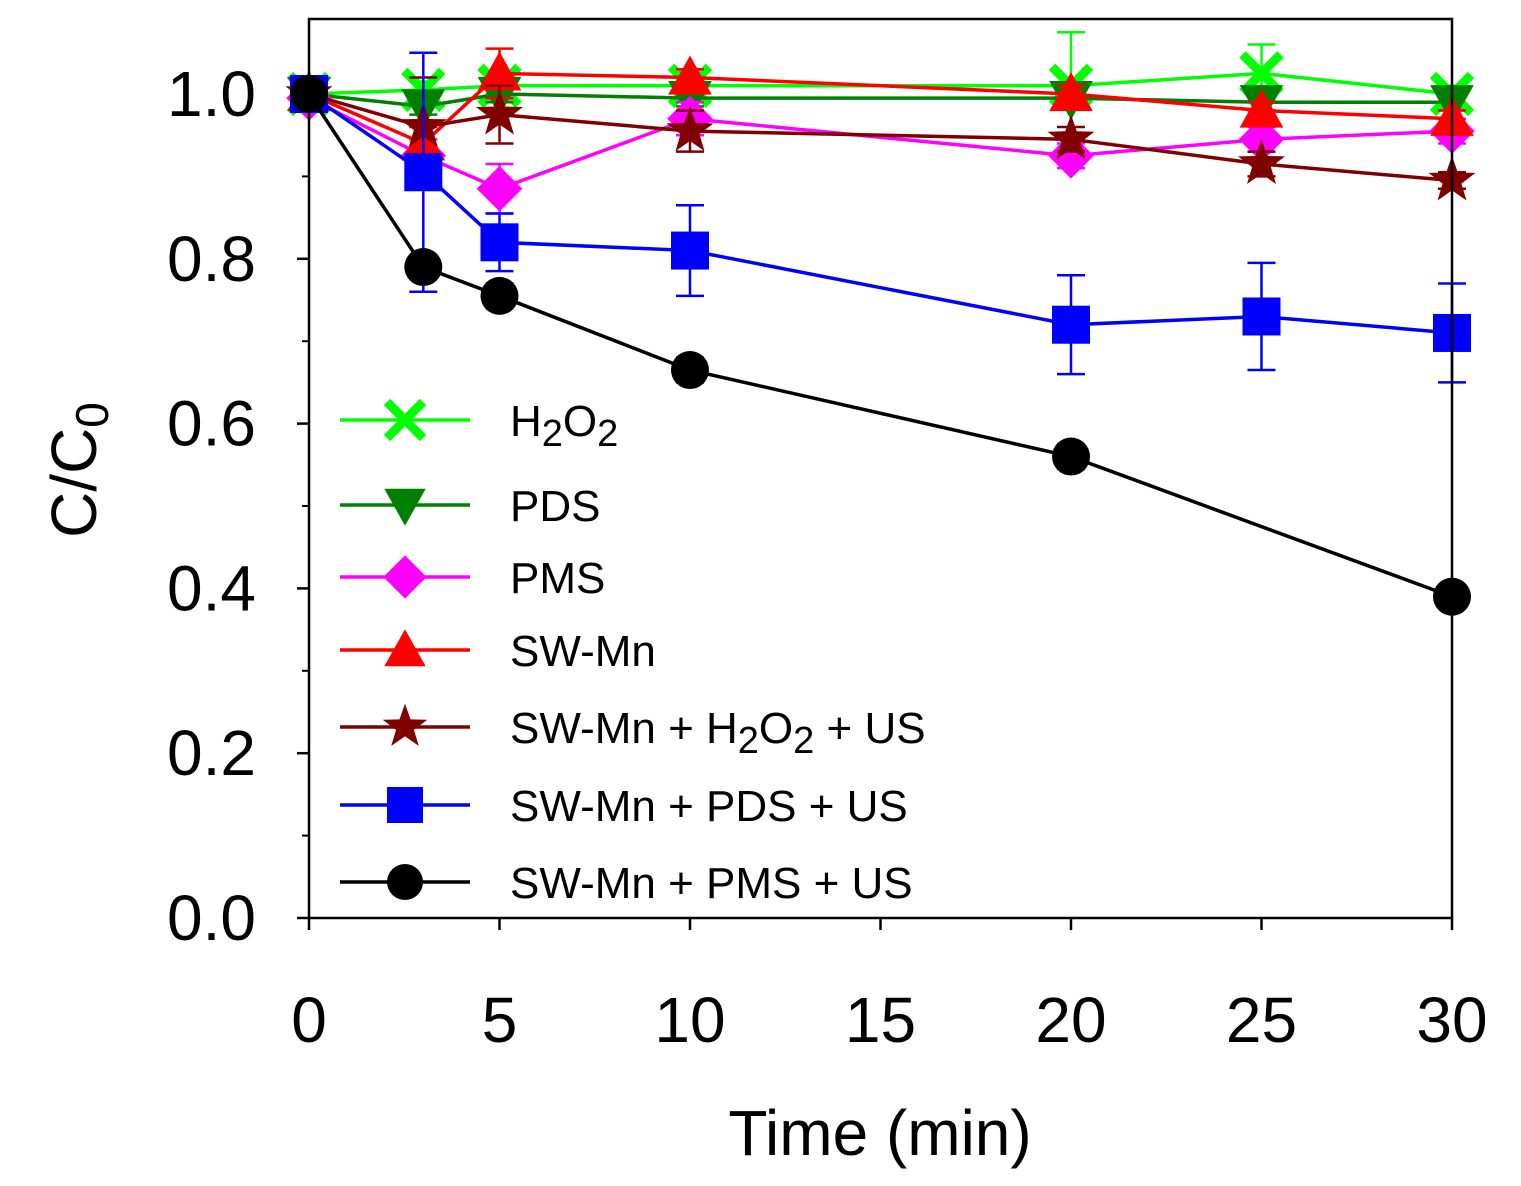 This screenshot has height=1186, width=1521. I want to click on legend-item: H2O2, so click(479, 426).